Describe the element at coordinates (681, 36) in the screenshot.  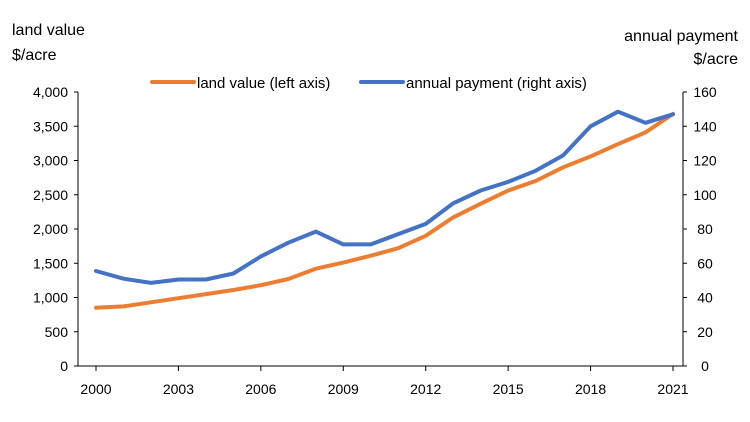
I see `right-axis-title-line1: annual payment` at that location.